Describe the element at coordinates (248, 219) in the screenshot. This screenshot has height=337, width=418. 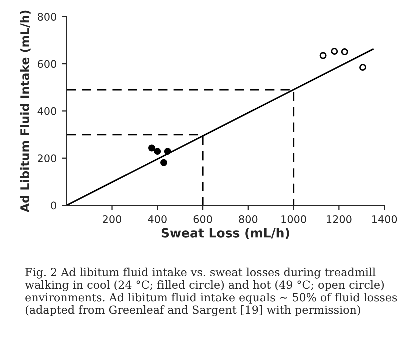
I see `x-tick-label: 800` at that location.